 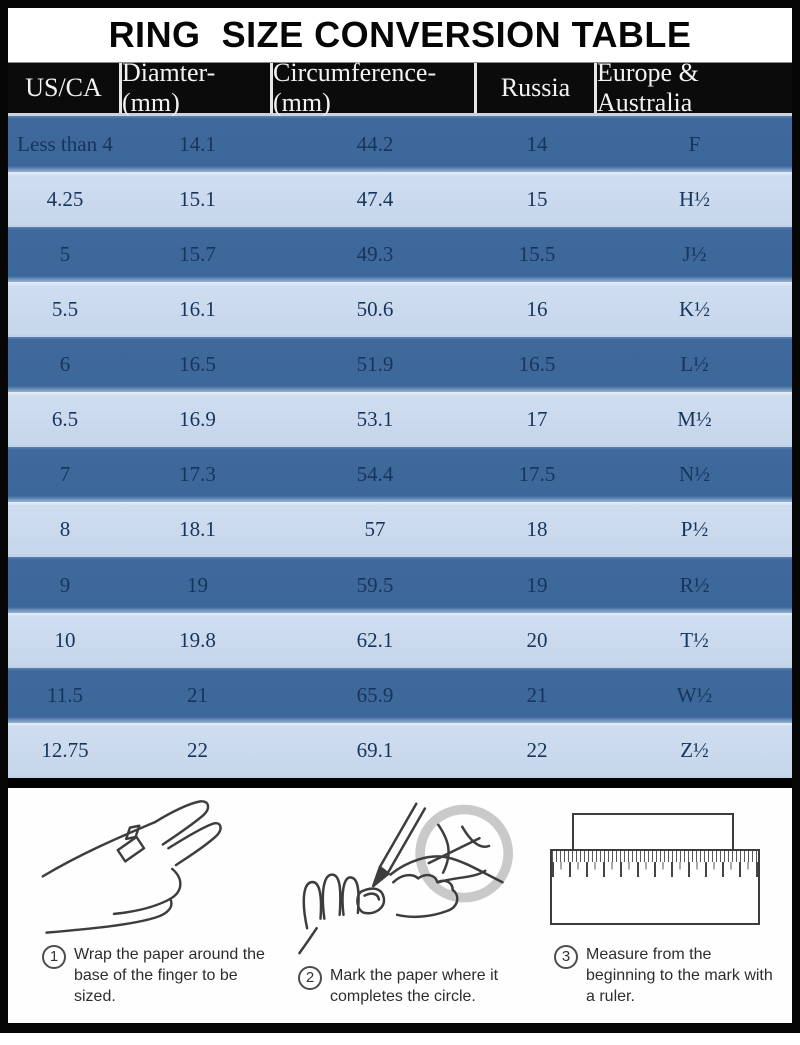 I want to click on table-cell: 5, so click(x=65, y=253).